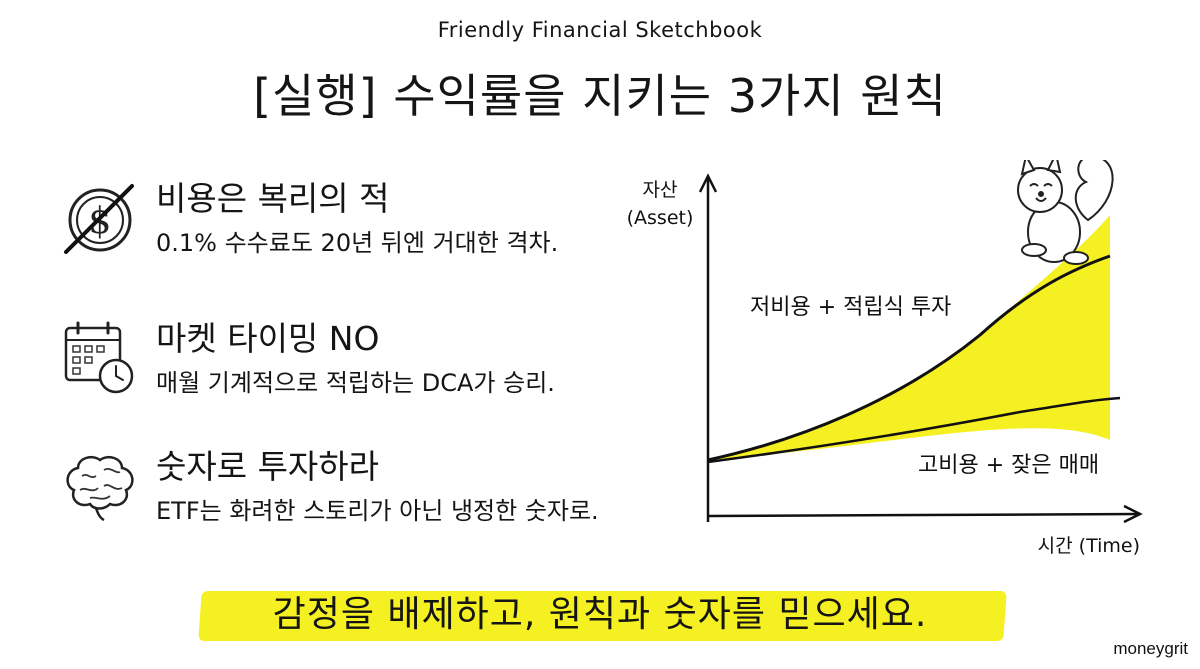  I want to click on principle-description: 매월 기계적으로 적립하는 DCA가 승리., so click(355, 383).